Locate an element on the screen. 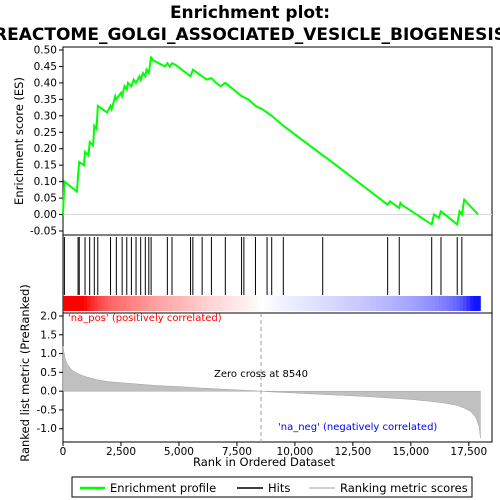 The height and width of the screenshot is (500, 500). ranked-y-tick-label: 1.5 is located at coordinates (48, 335).